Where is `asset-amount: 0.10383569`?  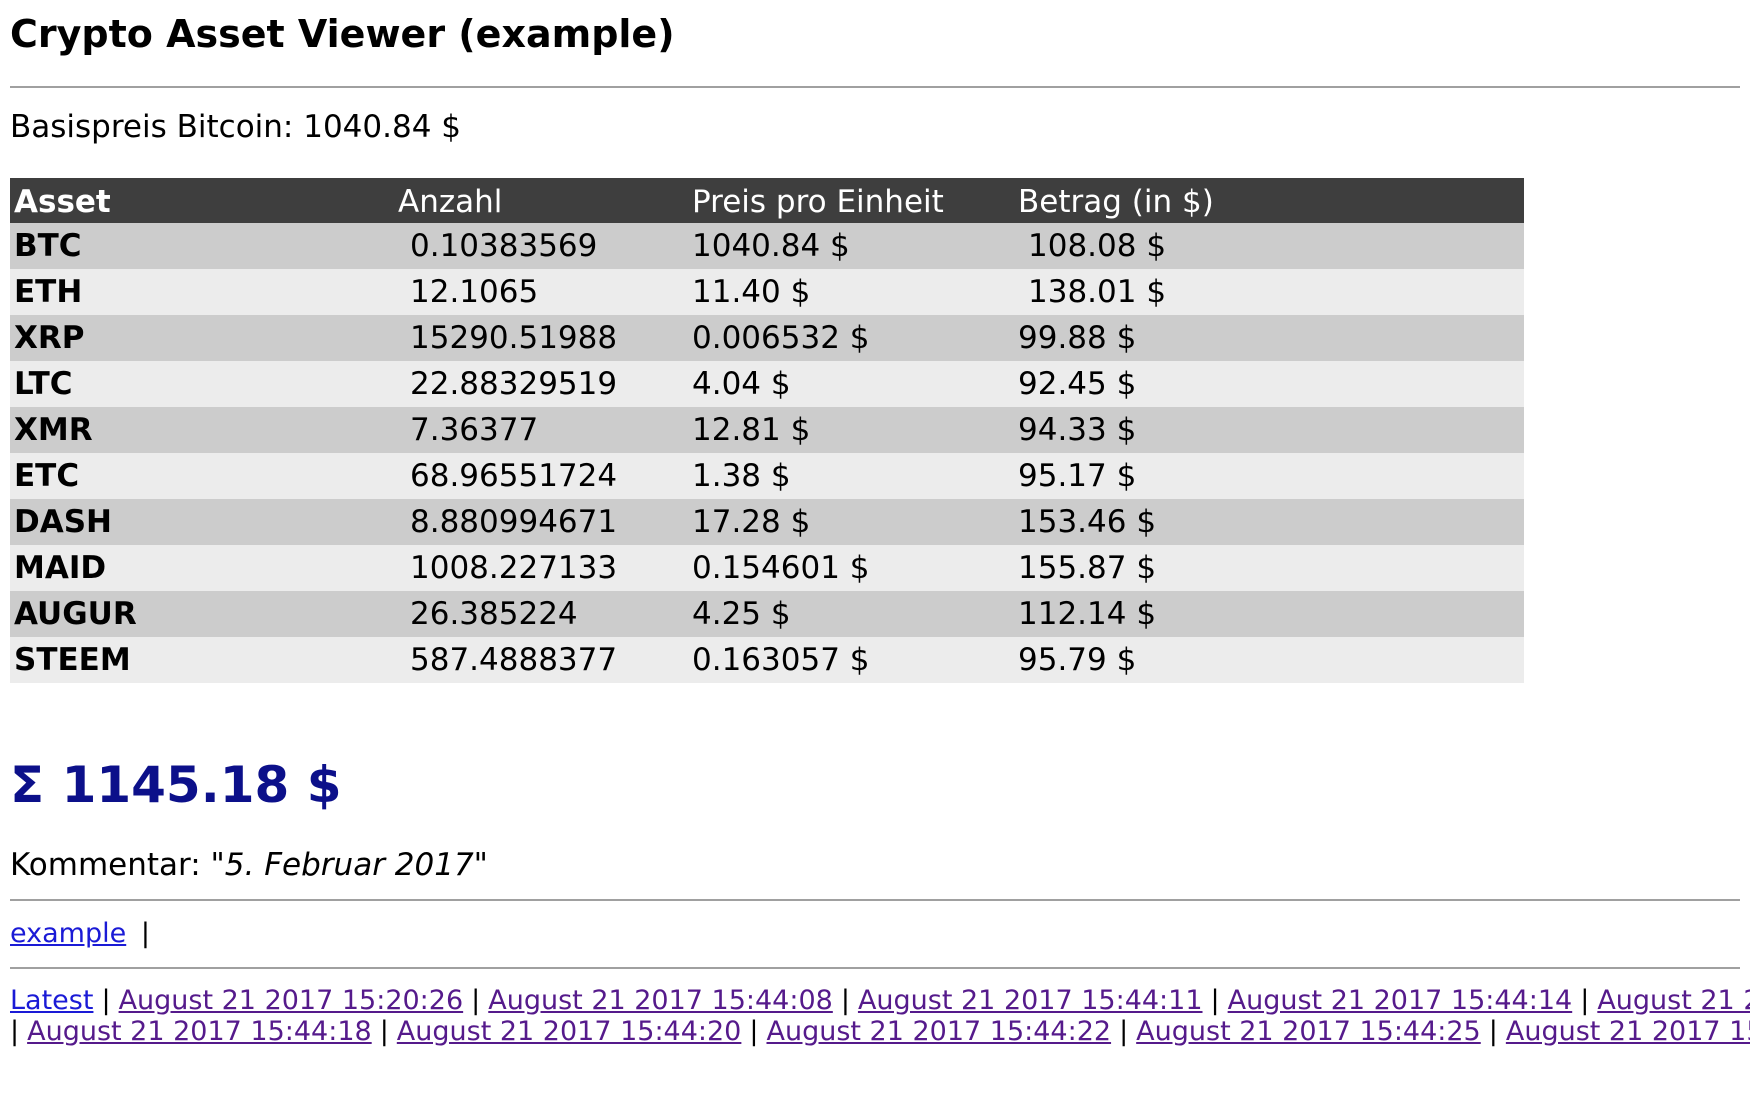 asset-amount: 0.10383569 is located at coordinates (541, 246).